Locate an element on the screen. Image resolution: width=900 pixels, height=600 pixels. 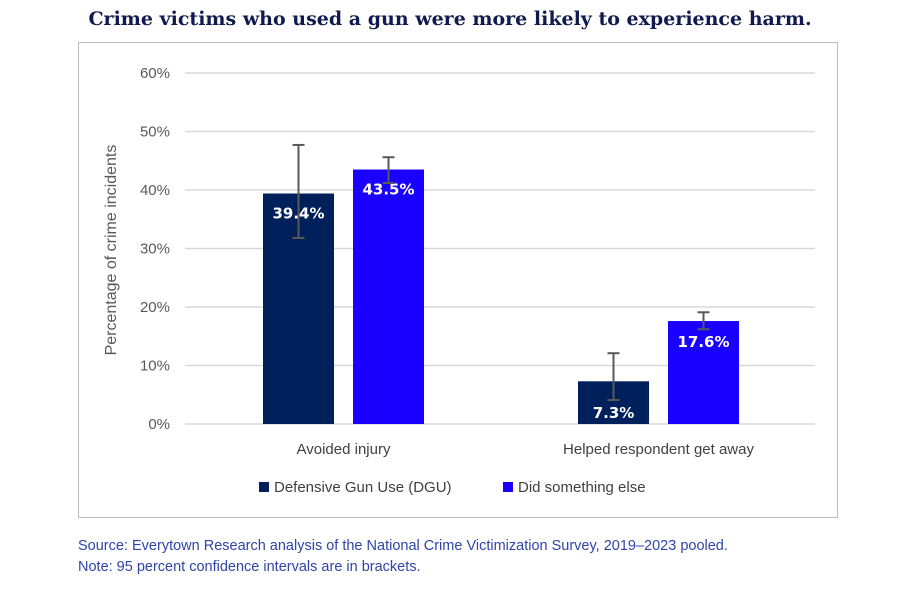
y-tick-label: 30% is located at coordinates (155, 249).